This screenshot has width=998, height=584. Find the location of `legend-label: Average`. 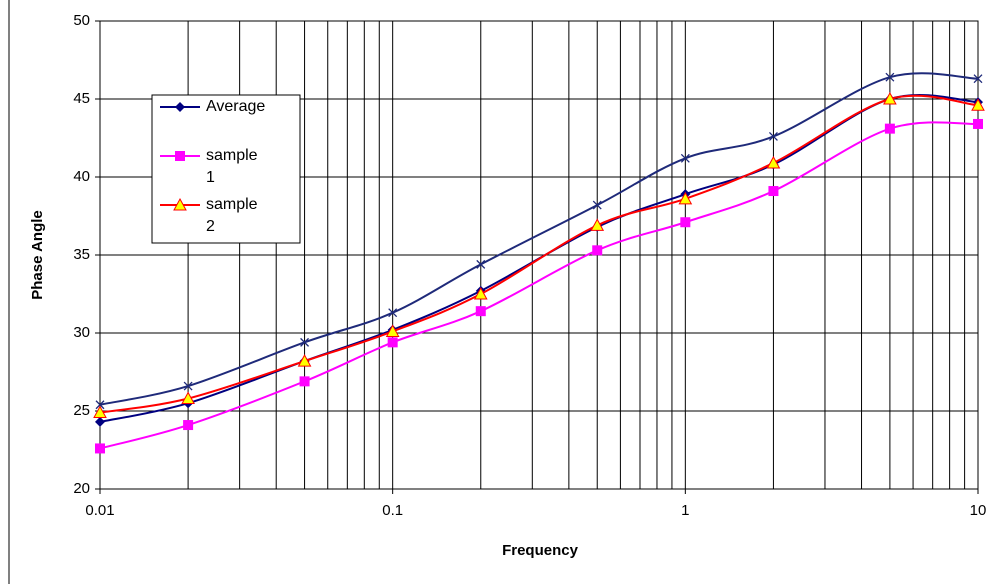

legend-label: Average is located at coordinates (236, 106).